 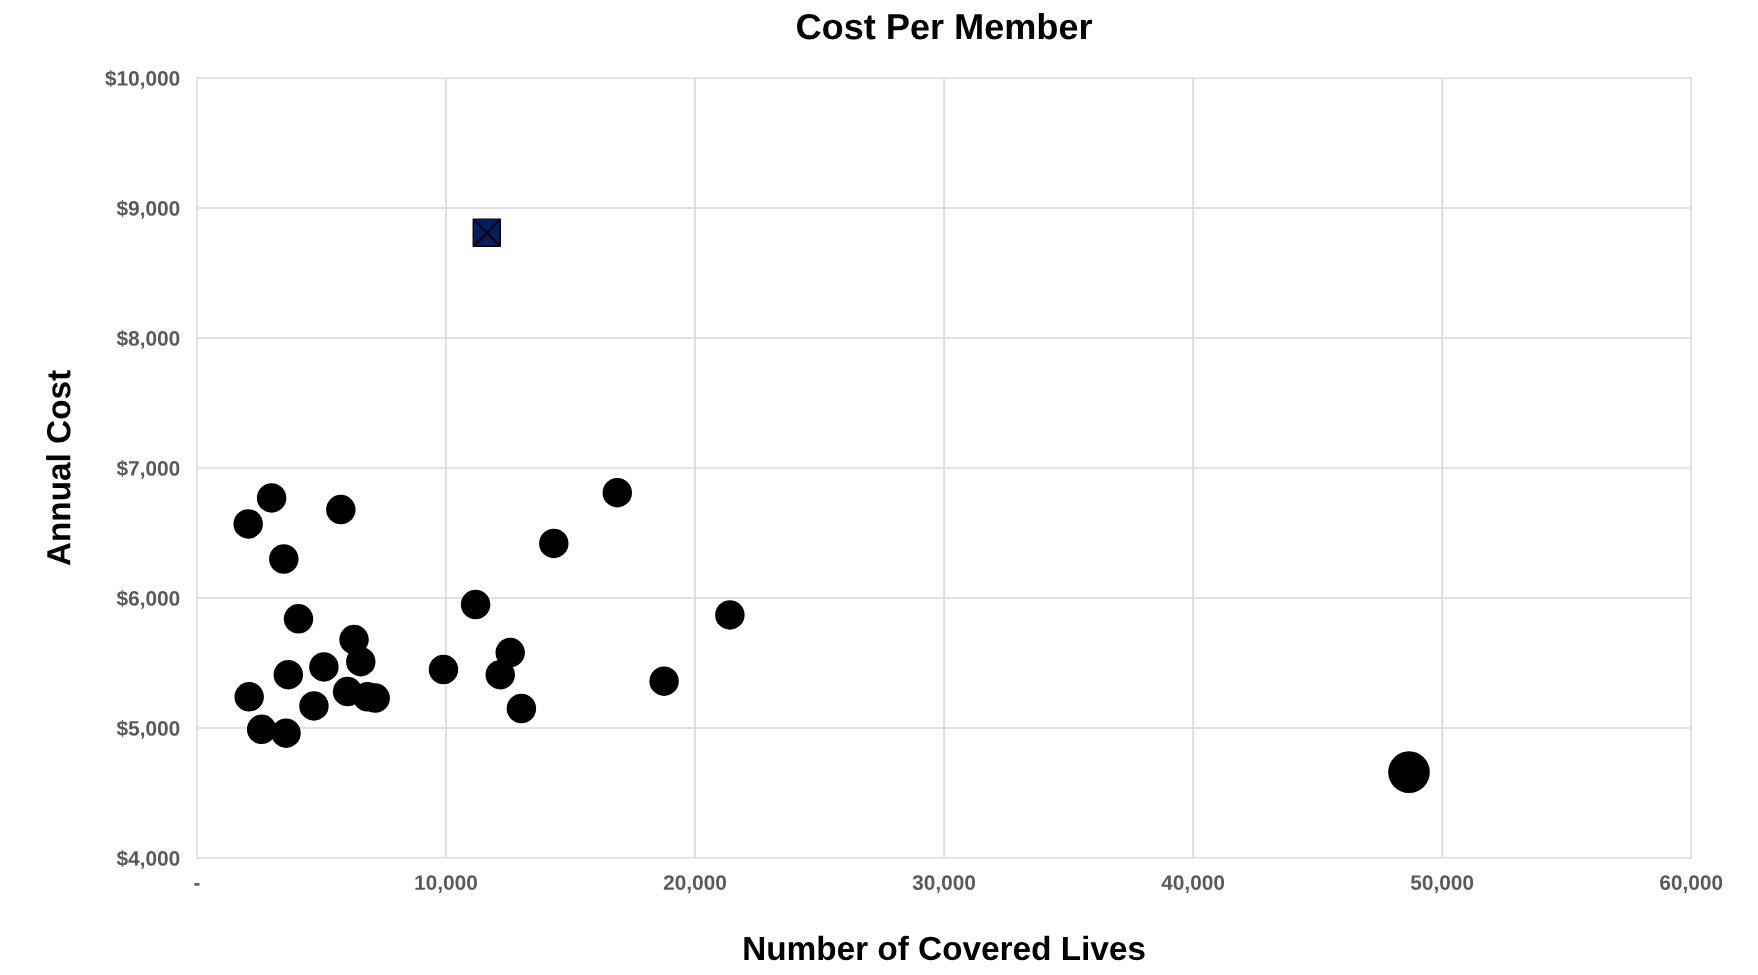 What do you see at coordinates (148, 729) in the screenshot?
I see `y-tick-label: $5,000` at bounding box center [148, 729].